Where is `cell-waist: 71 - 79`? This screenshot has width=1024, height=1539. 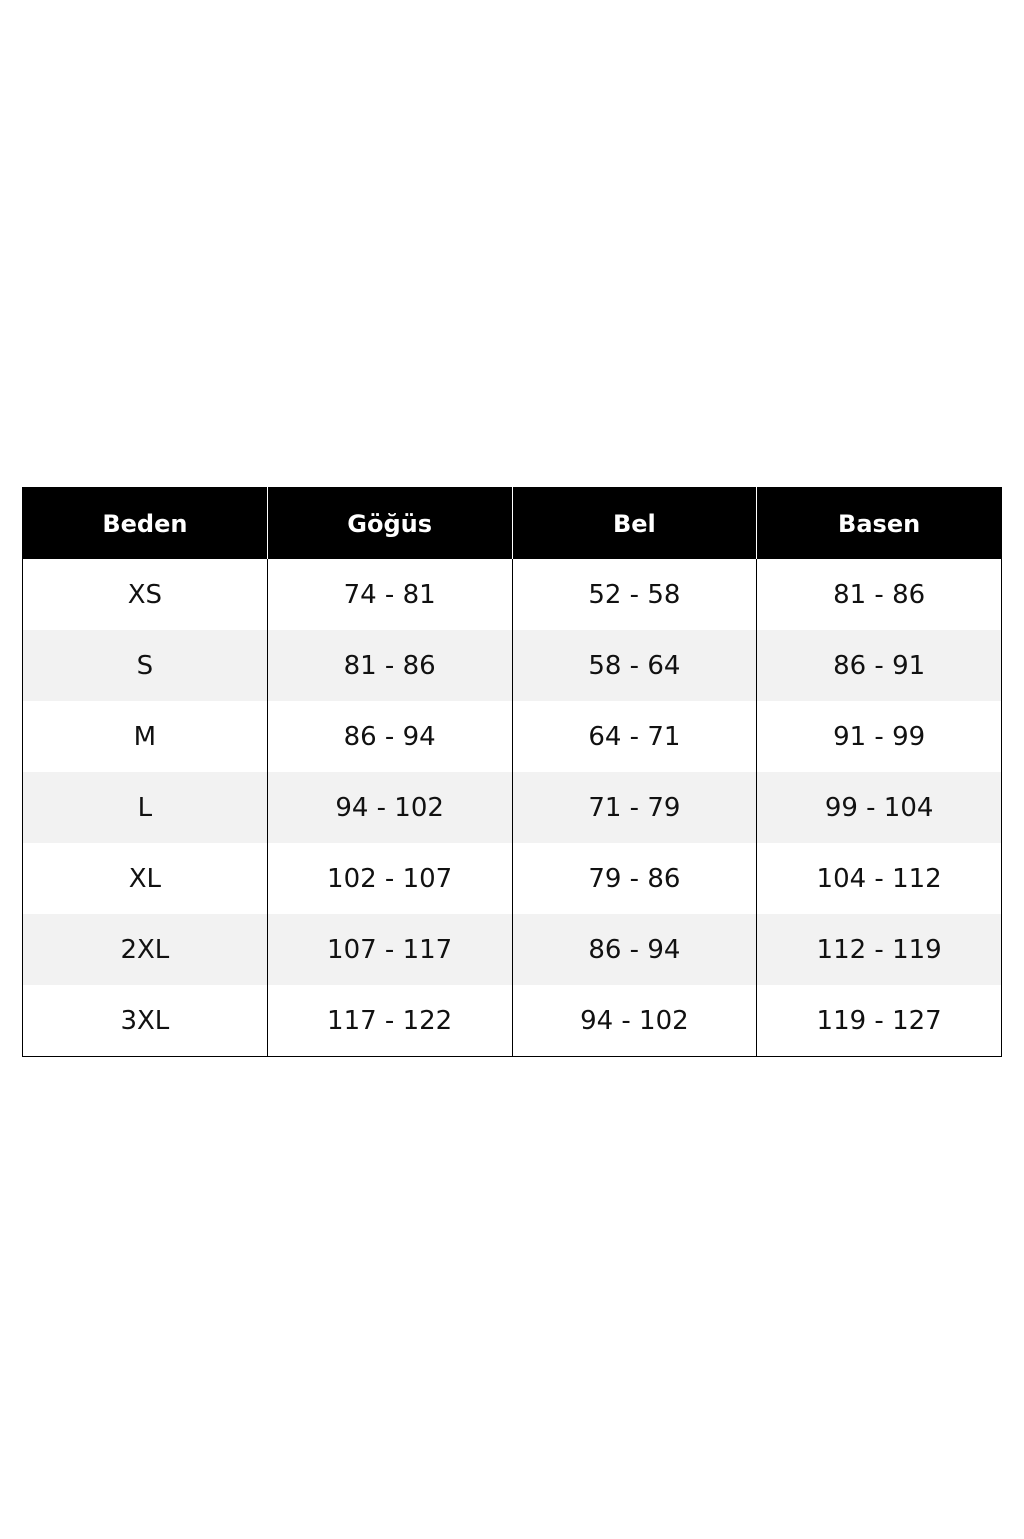 cell-waist: 71 - 79 is located at coordinates (634, 807).